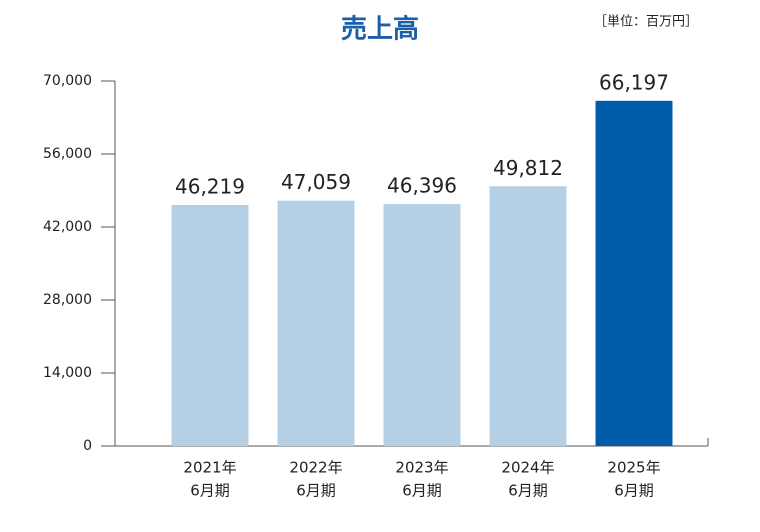 The image size is (760, 532). Describe the element at coordinates (421, 468) in the screenshot. I see `x-tick-label: 2023年` at that location.